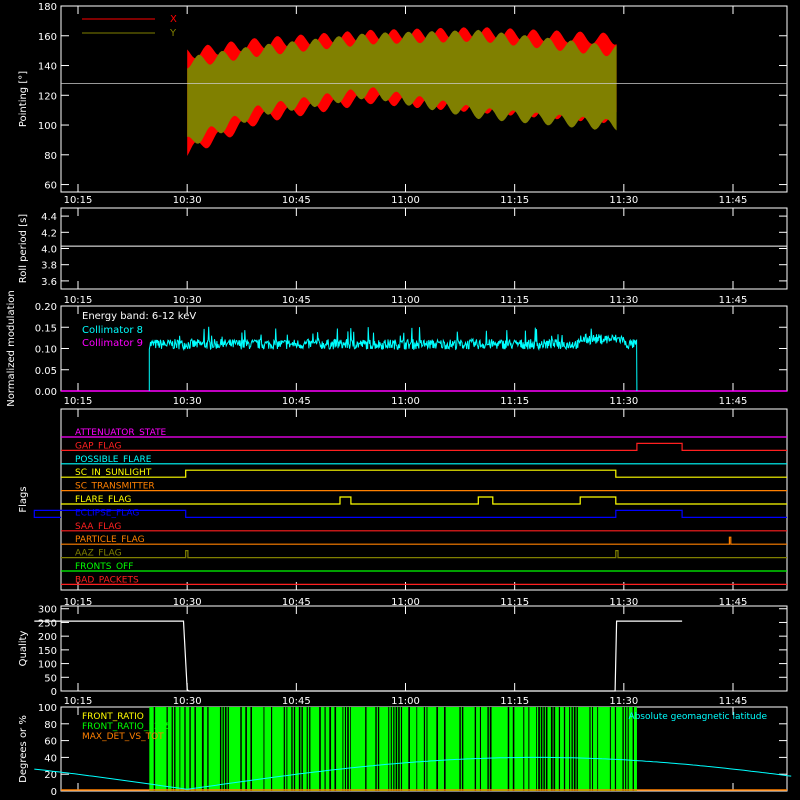 The width and height of the screenshot is (800, 800). Describe the element at coordinates (46, 350) in the screenshot. I see `y-tick-label: 0.10` at that location.